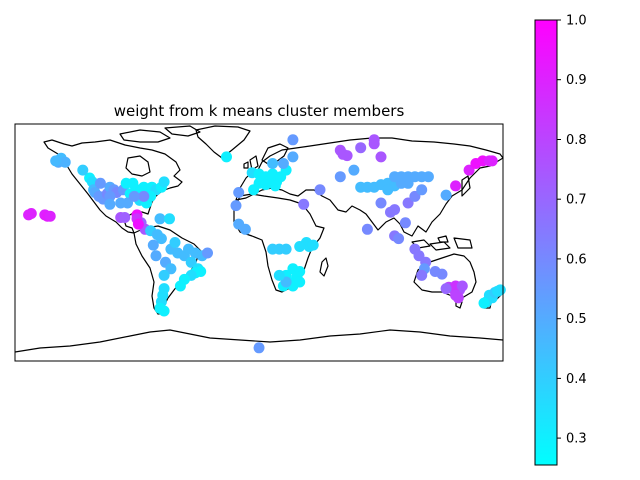  I want to click on coastline-north-america, so click(113, 186).